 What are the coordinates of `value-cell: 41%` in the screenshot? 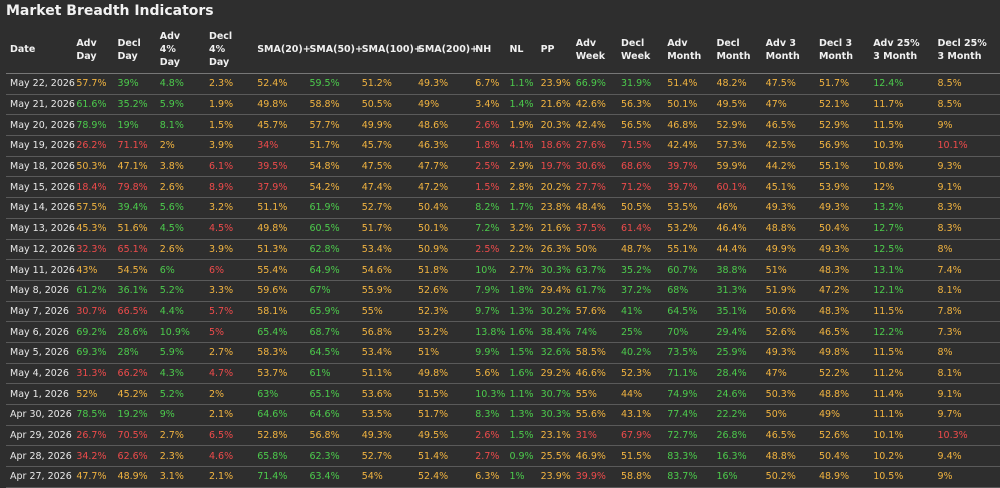 It's located at (640, 312).